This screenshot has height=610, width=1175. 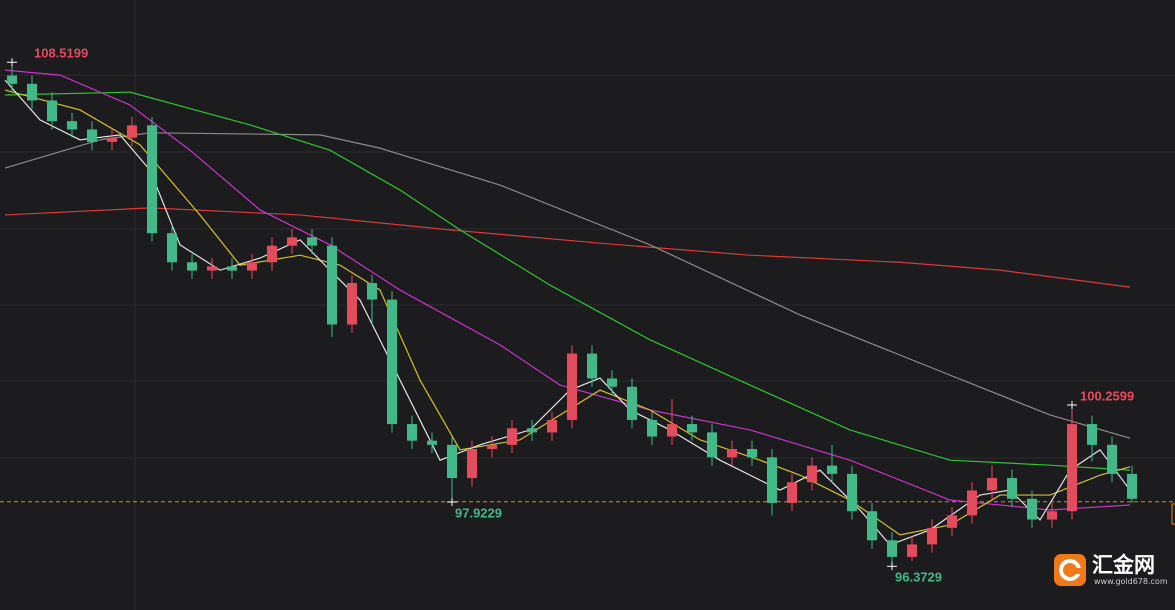 What do you see at coordinates (478, 512) in the screenshot?
I see `extreme-label: 97.9229` at bounding box center [478, 512].